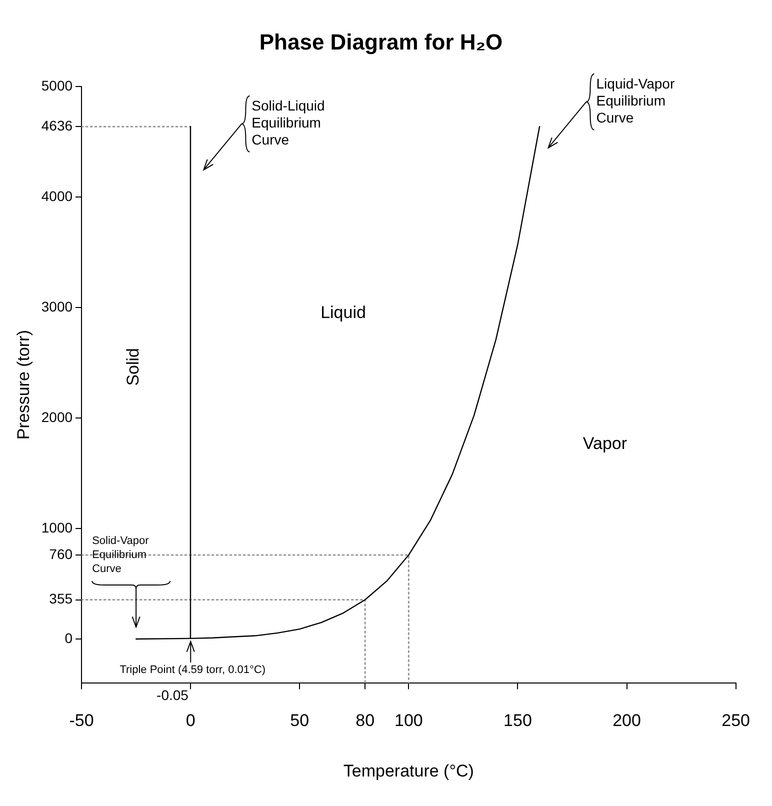 This screenshot has height=806, width=772. I want to click on annotation: Solid, so click(133, 367).